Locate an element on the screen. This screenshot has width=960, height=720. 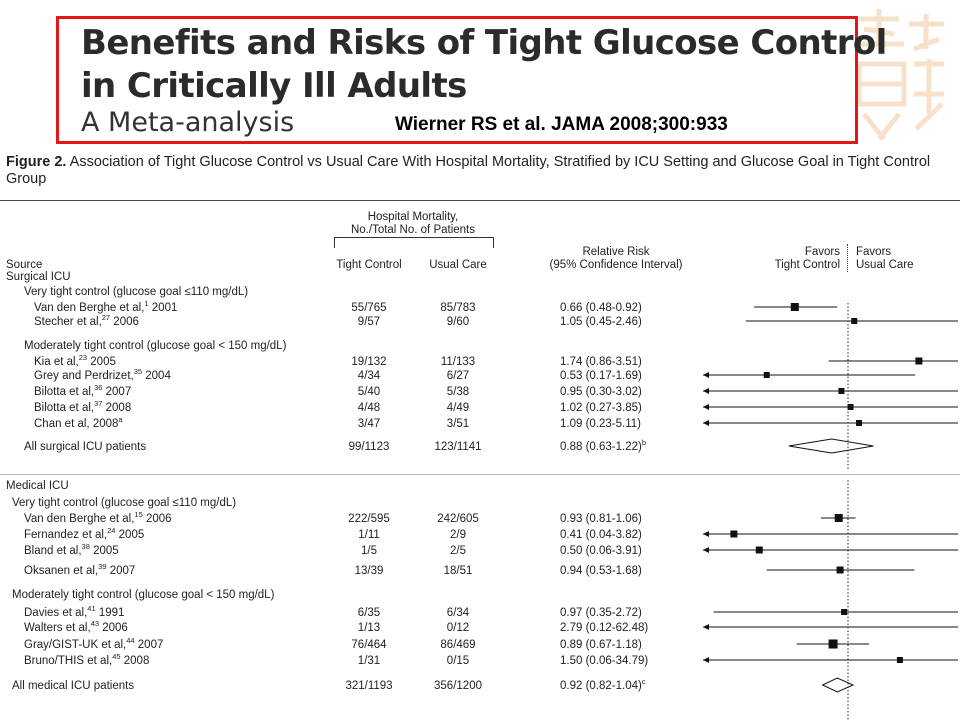
study-tight-count: 1/5 is located at coordinates (369, 551).